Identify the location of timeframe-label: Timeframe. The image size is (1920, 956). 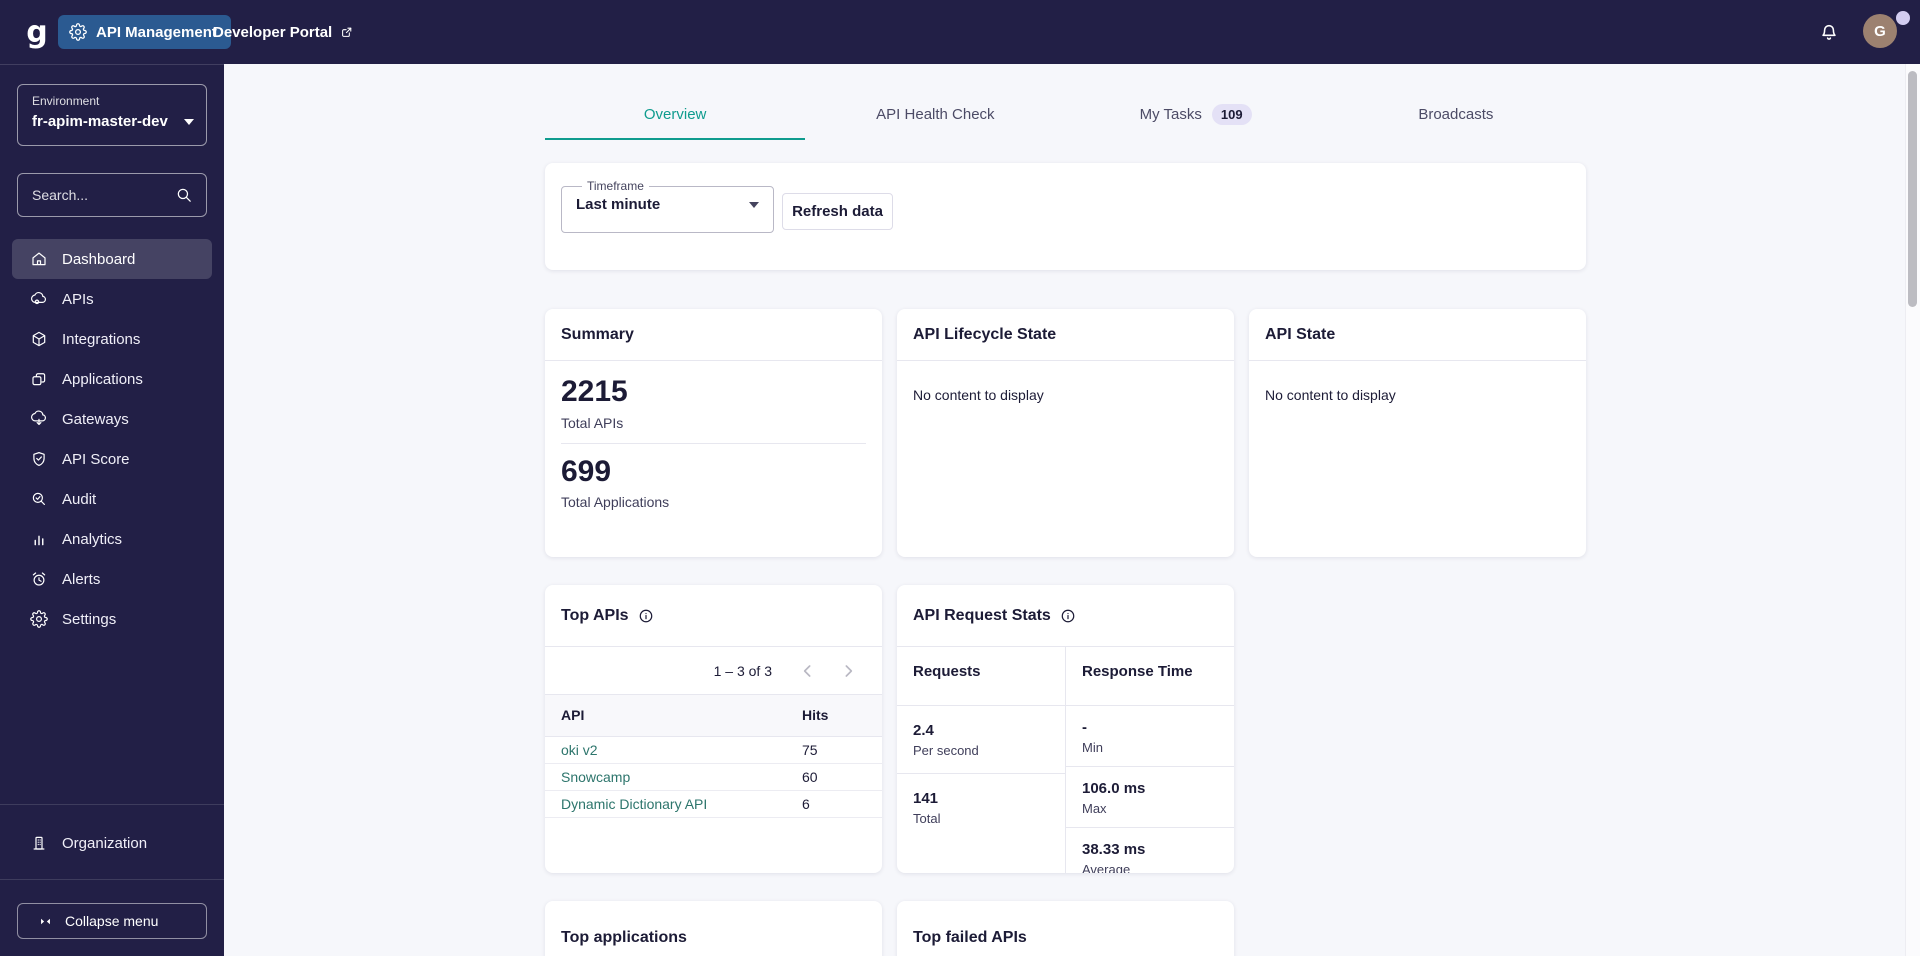
(615, 186).